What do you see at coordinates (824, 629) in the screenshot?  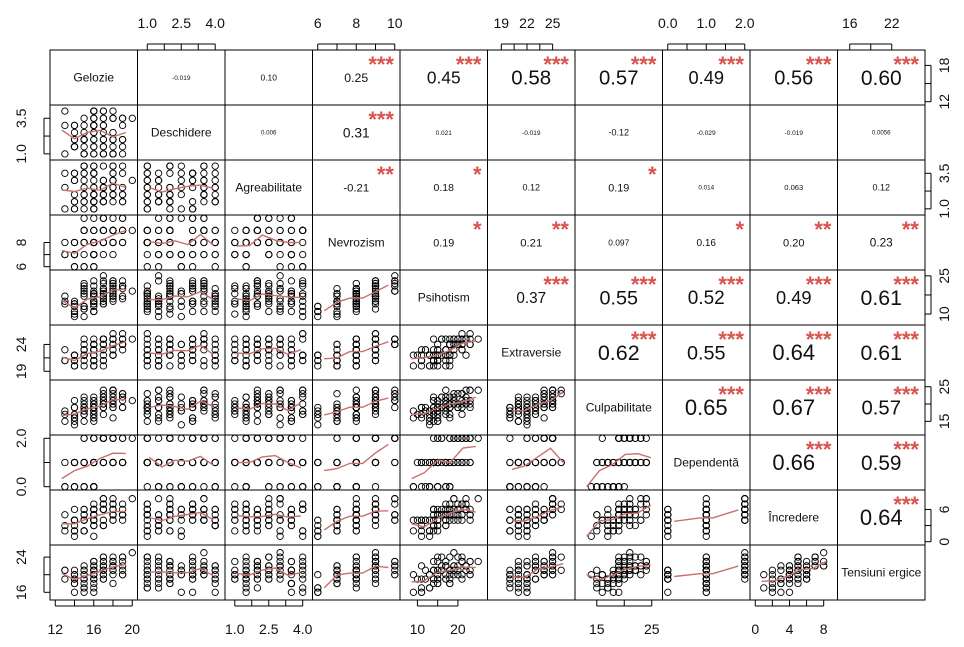 I see `axis-tick-label: 8` at bounding box center [824, 629].